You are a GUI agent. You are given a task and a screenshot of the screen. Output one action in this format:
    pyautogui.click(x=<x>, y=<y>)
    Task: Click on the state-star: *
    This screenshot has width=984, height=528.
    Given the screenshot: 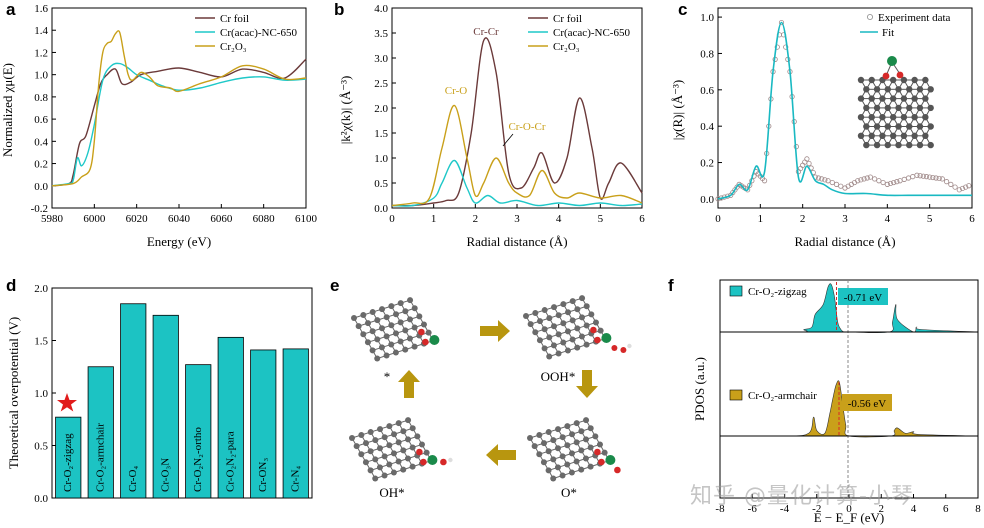 What is the action you would take?
    pyautogui.click(x=387, y=376)
    